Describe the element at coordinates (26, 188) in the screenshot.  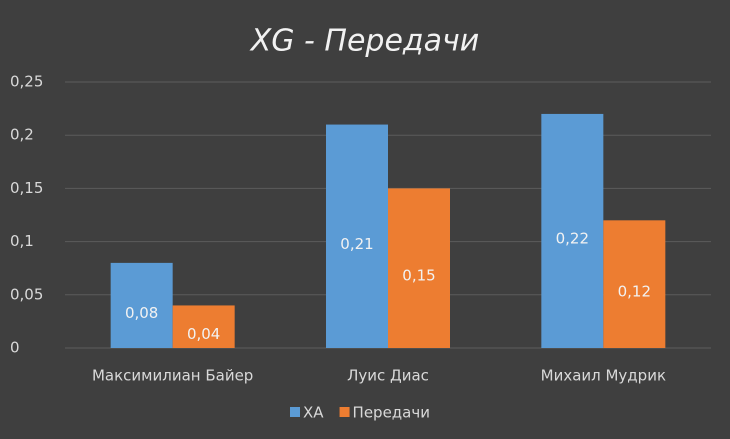
I see `y-tick-label: 0,15` at that location.